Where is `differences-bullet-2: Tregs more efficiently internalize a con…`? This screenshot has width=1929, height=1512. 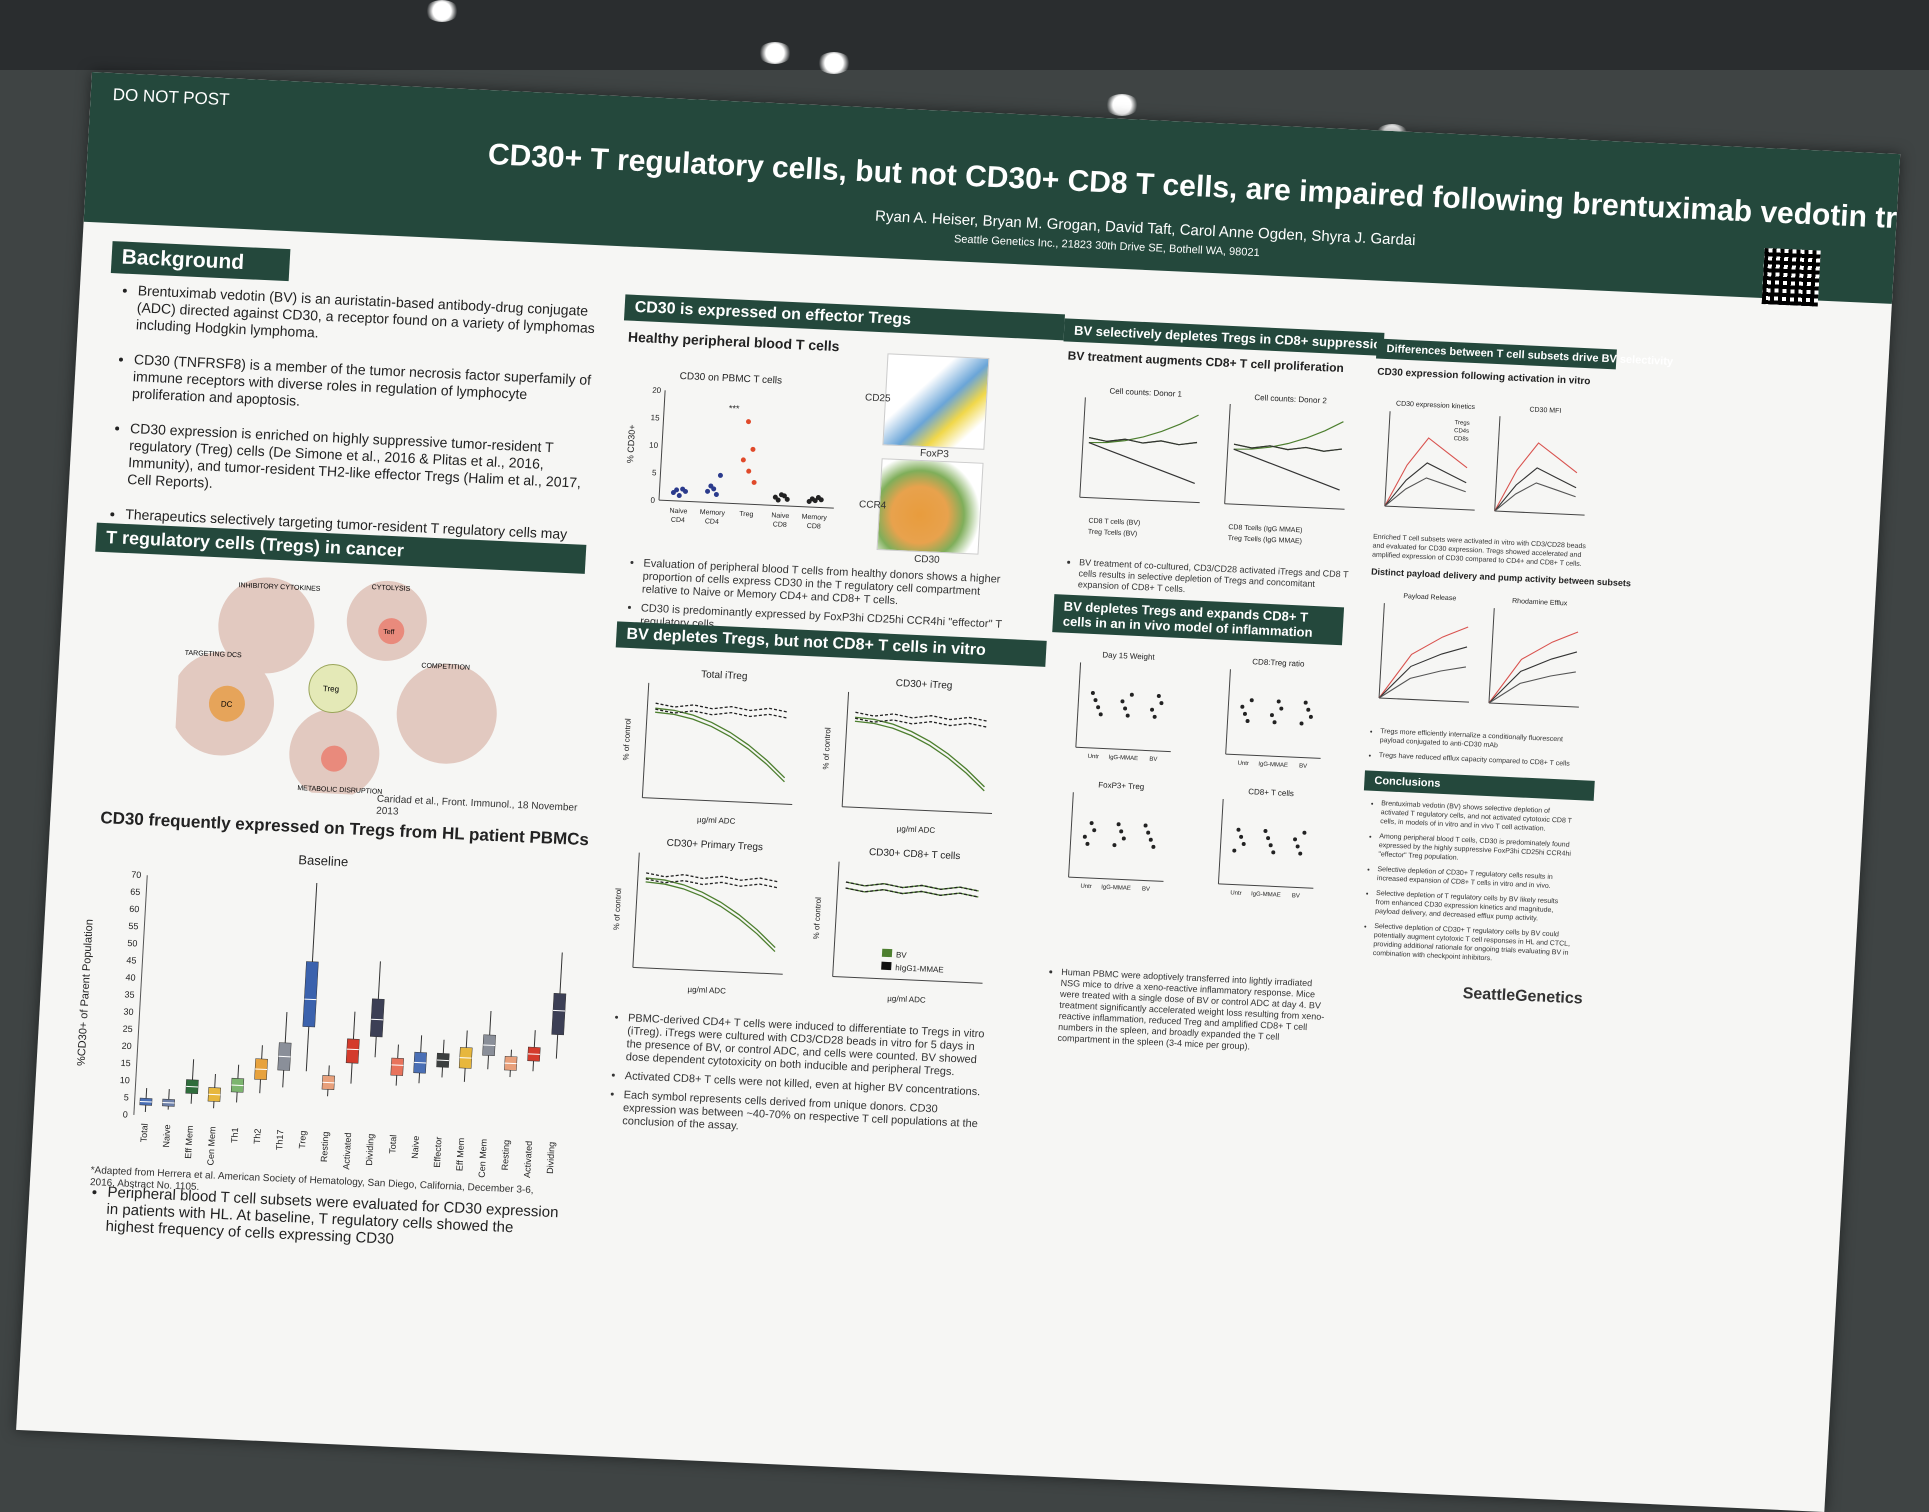 differences-bullet-2: Tregs more efficiently internalize a con… is located at coordinates (1480, 740).